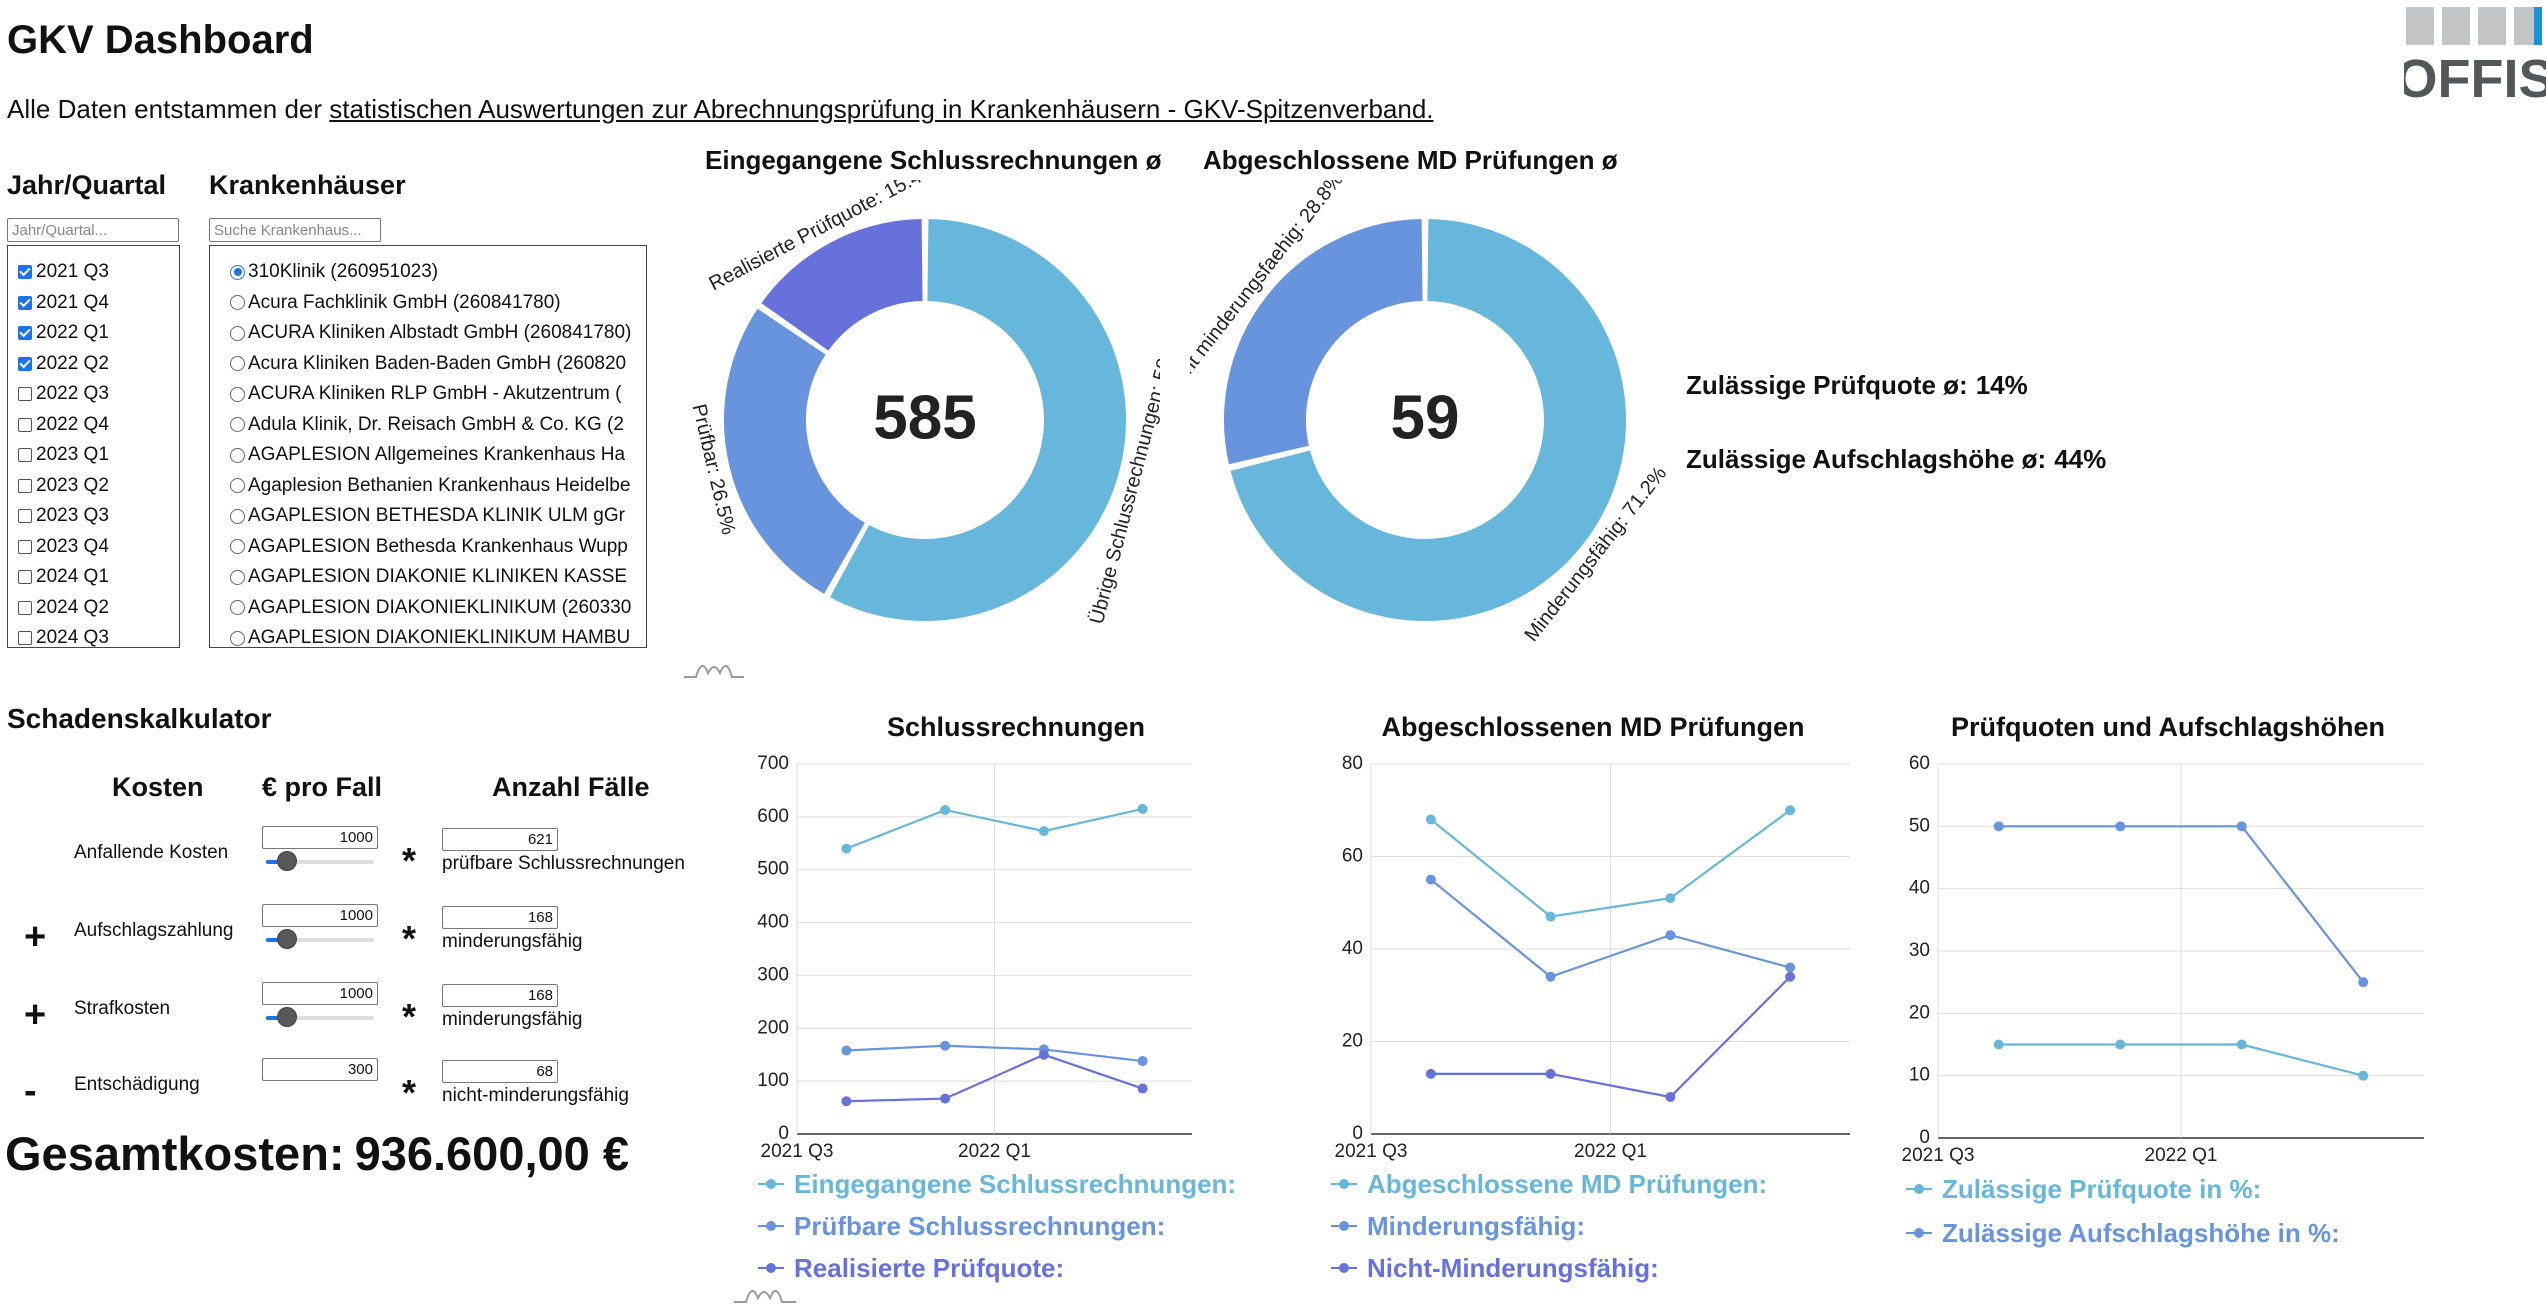  Describe the element at coordinates (93, 364) in the screenshot. I see `quarter-option: 2022 Q2` at that location.